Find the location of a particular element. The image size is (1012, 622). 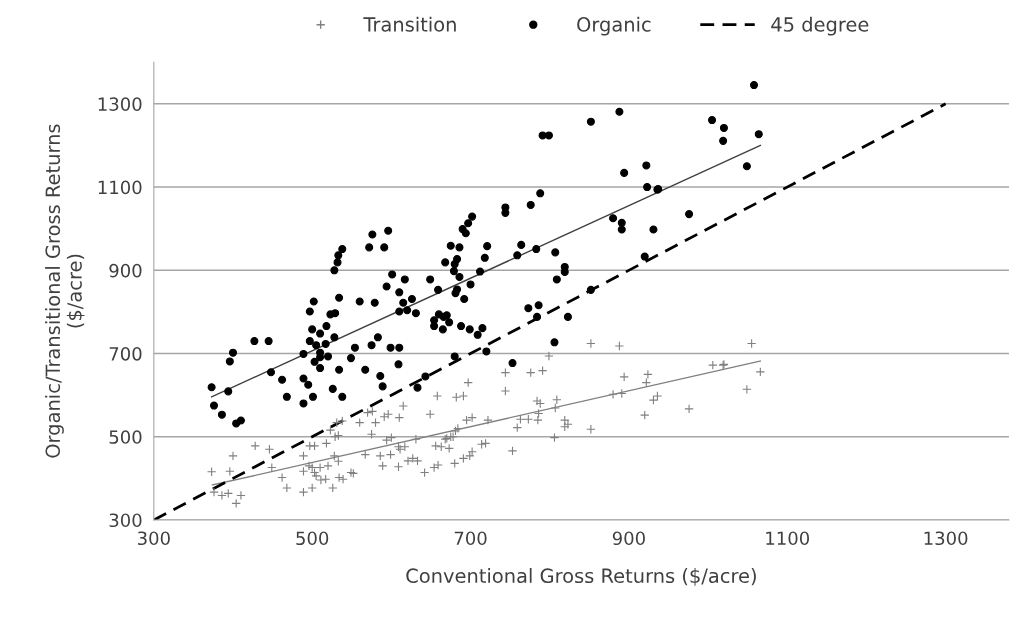

x-axis-title: Conventional Gross Returns ($/acre) is located at coordinates (581, 577).